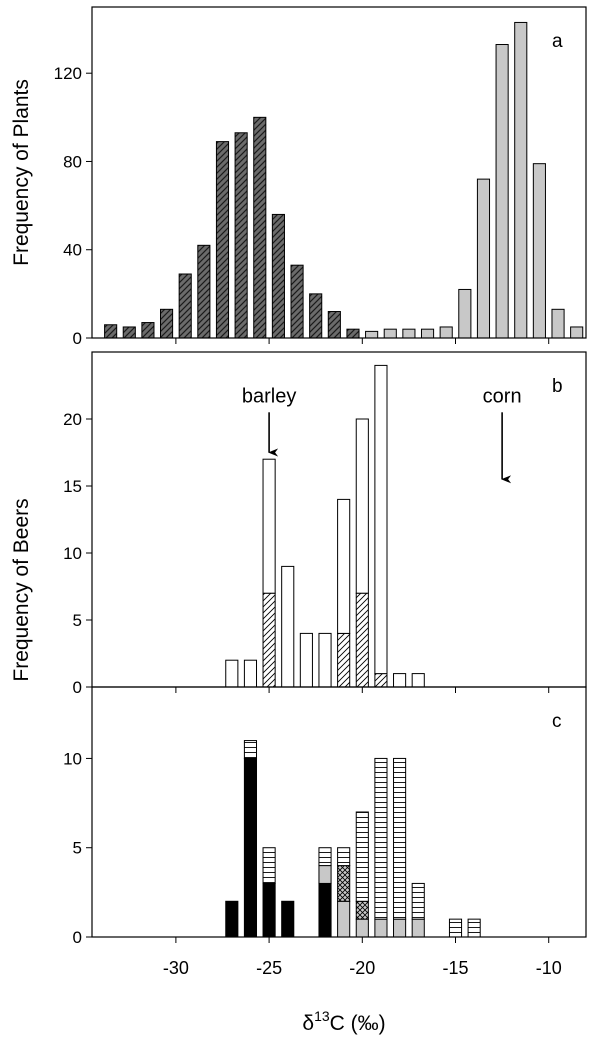 This screenshot has width=595, height=1055. Describe the element at coordinates (72, 486) in the screenshot. I see `y-tick-label-b-3: 15` at that location.